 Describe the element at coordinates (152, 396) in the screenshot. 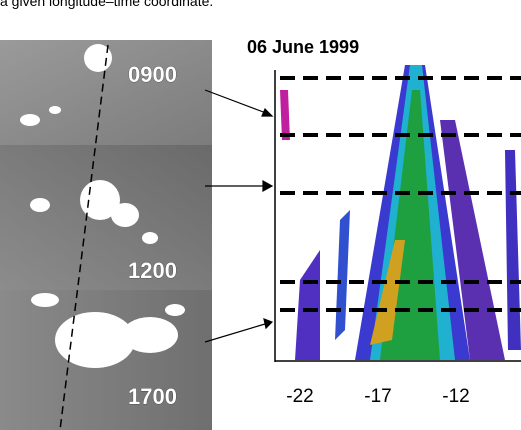

I see `panel-label: 1700` at that location.